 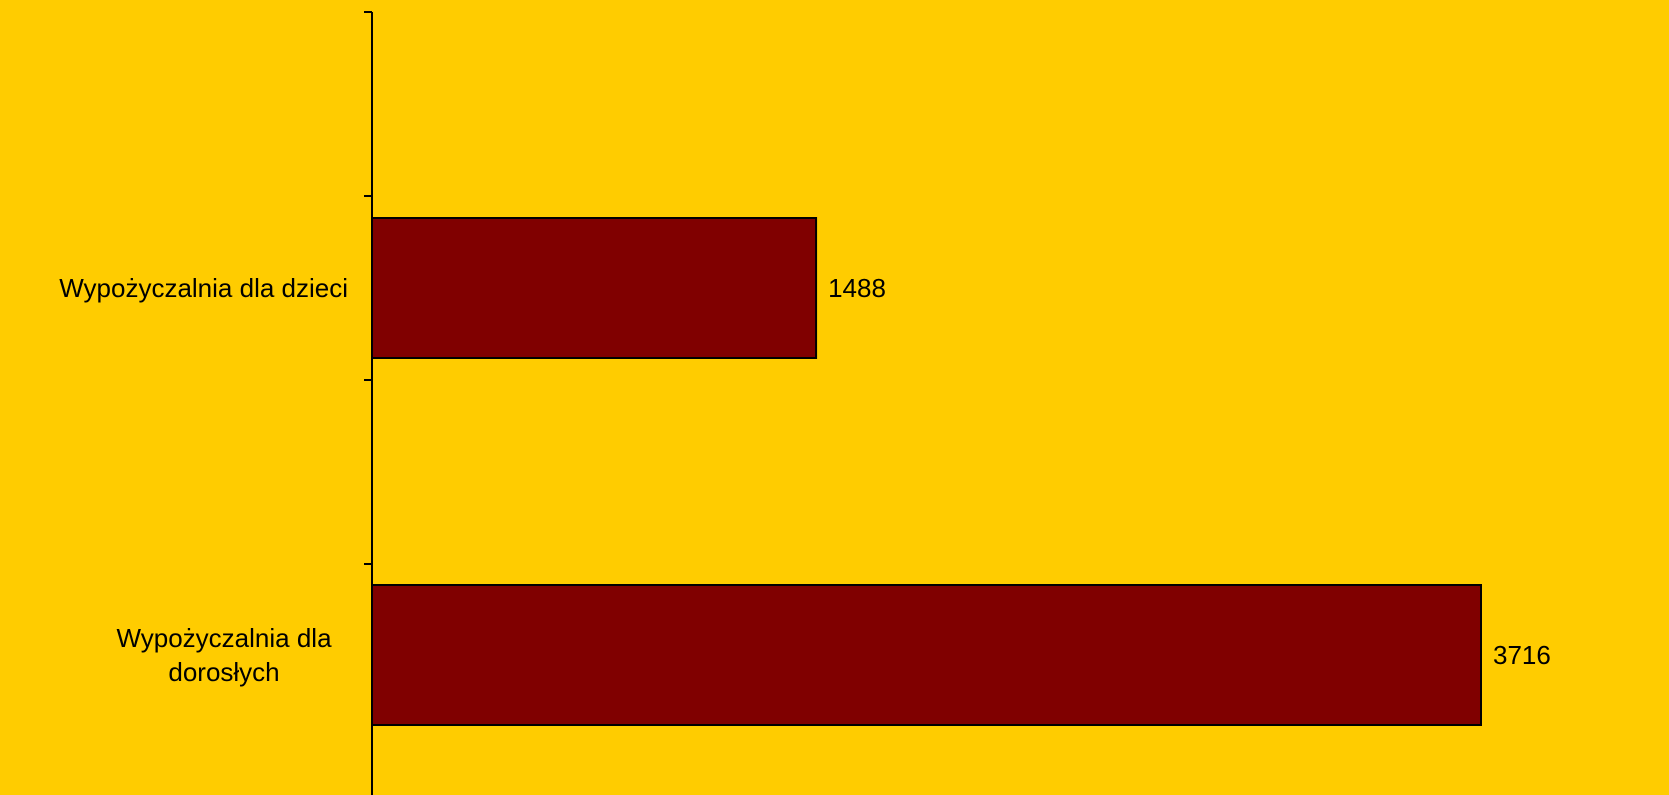 What do you see at coordinates (223, 672) in the screenshot?
I see `category-label-line: dorosłych` at bounding box center [223, 672].